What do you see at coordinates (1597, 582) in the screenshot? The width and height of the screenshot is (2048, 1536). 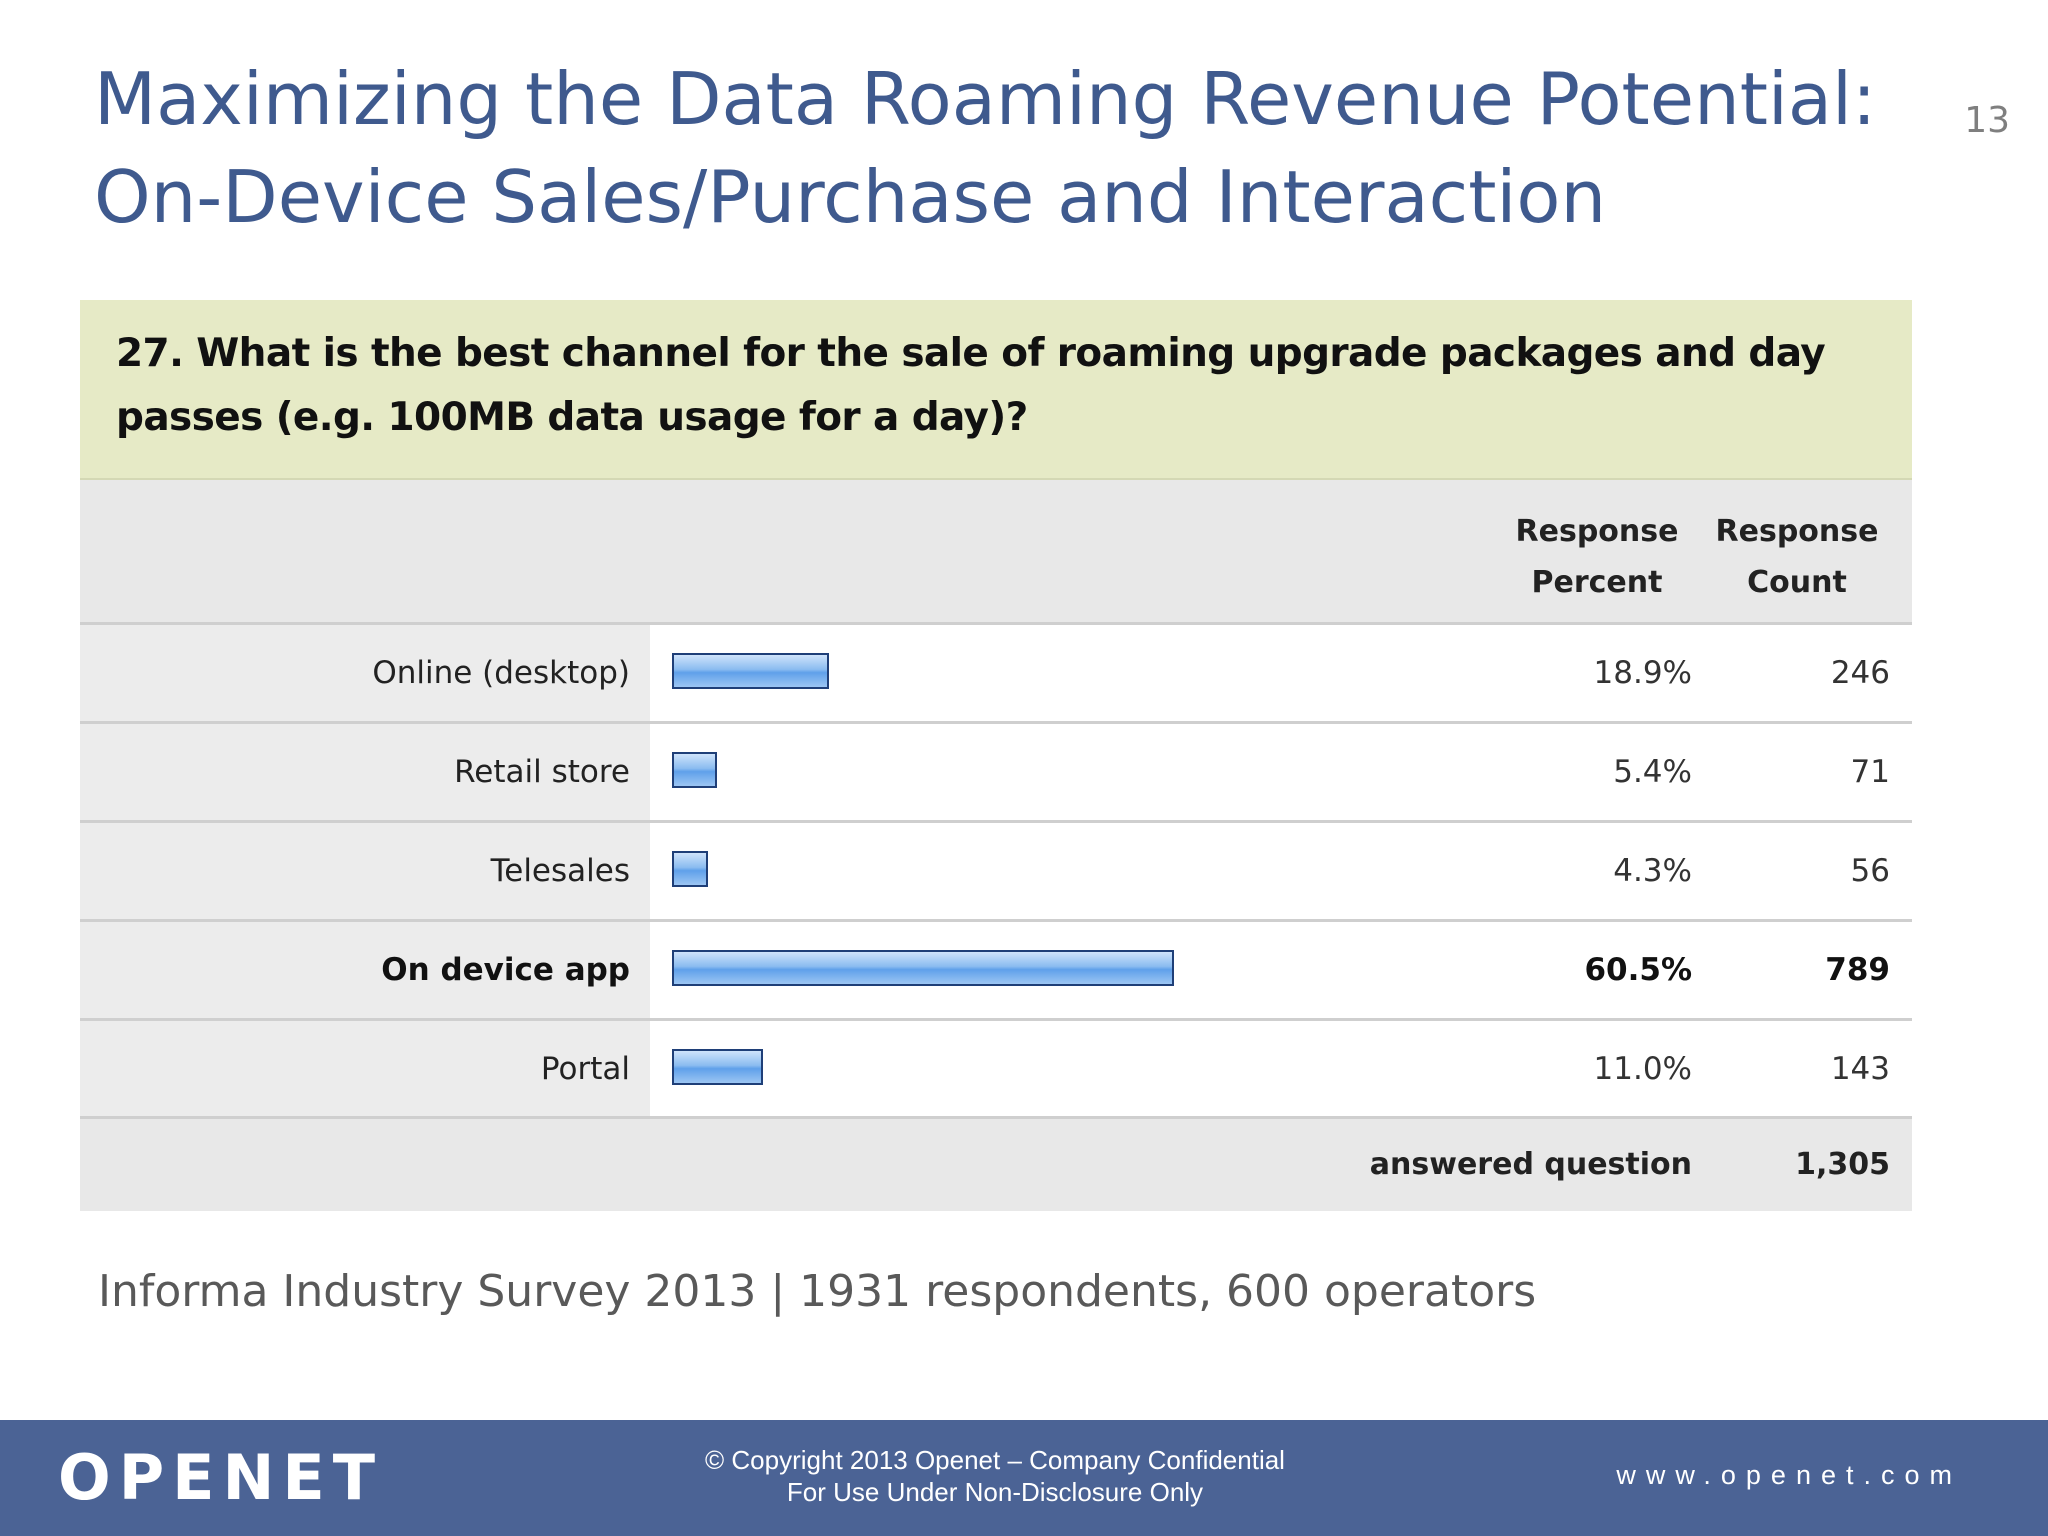 I see `response-percent-header-line-2: Percent` at bounding box center [1597, 582].